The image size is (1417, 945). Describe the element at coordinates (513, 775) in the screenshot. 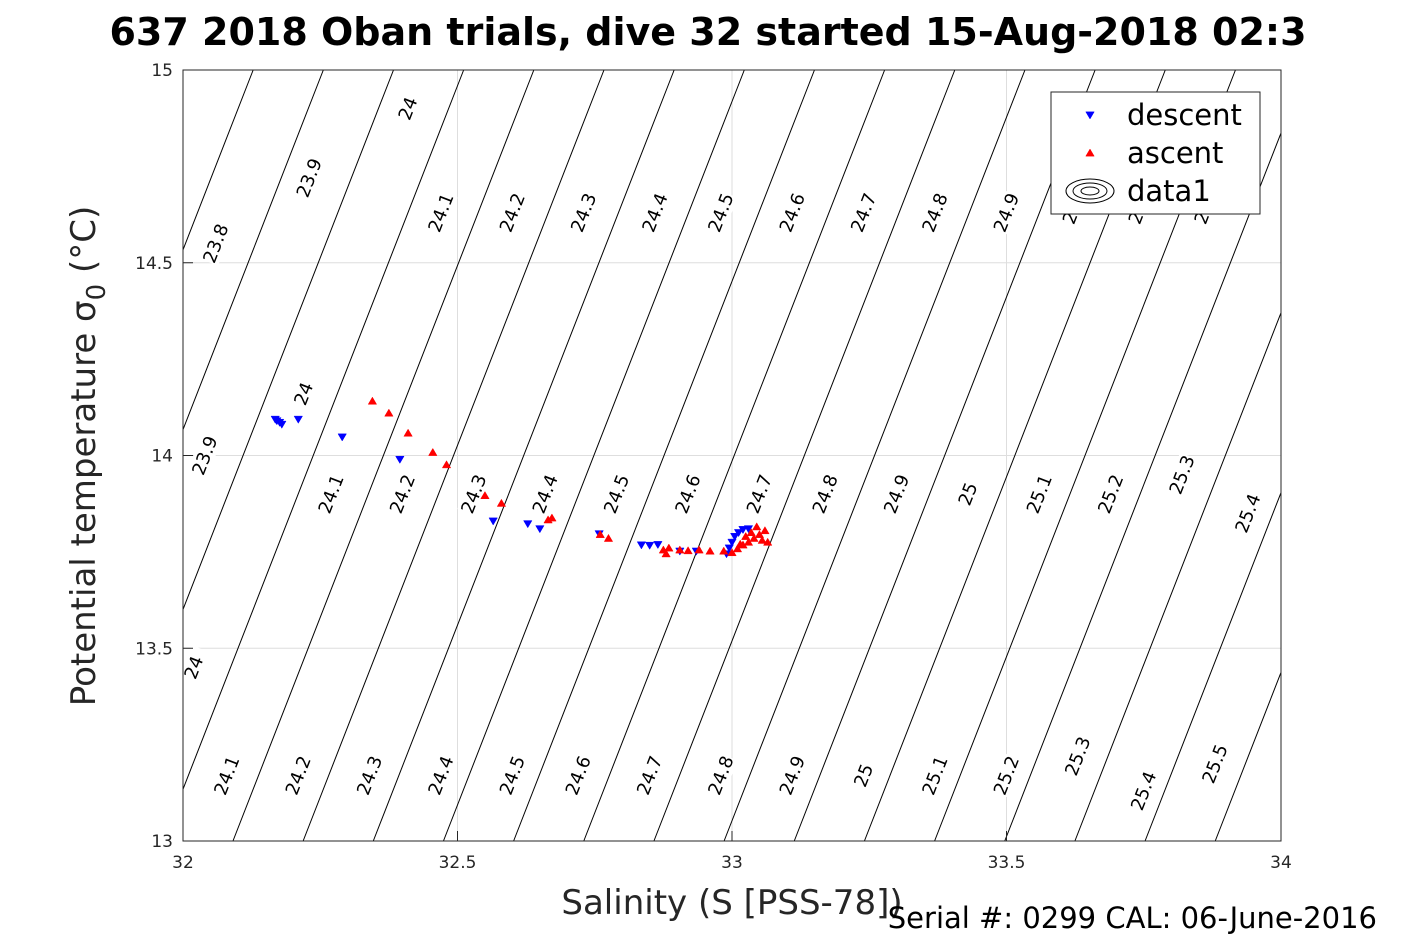

I see `contour-label: 24.5` at that location.